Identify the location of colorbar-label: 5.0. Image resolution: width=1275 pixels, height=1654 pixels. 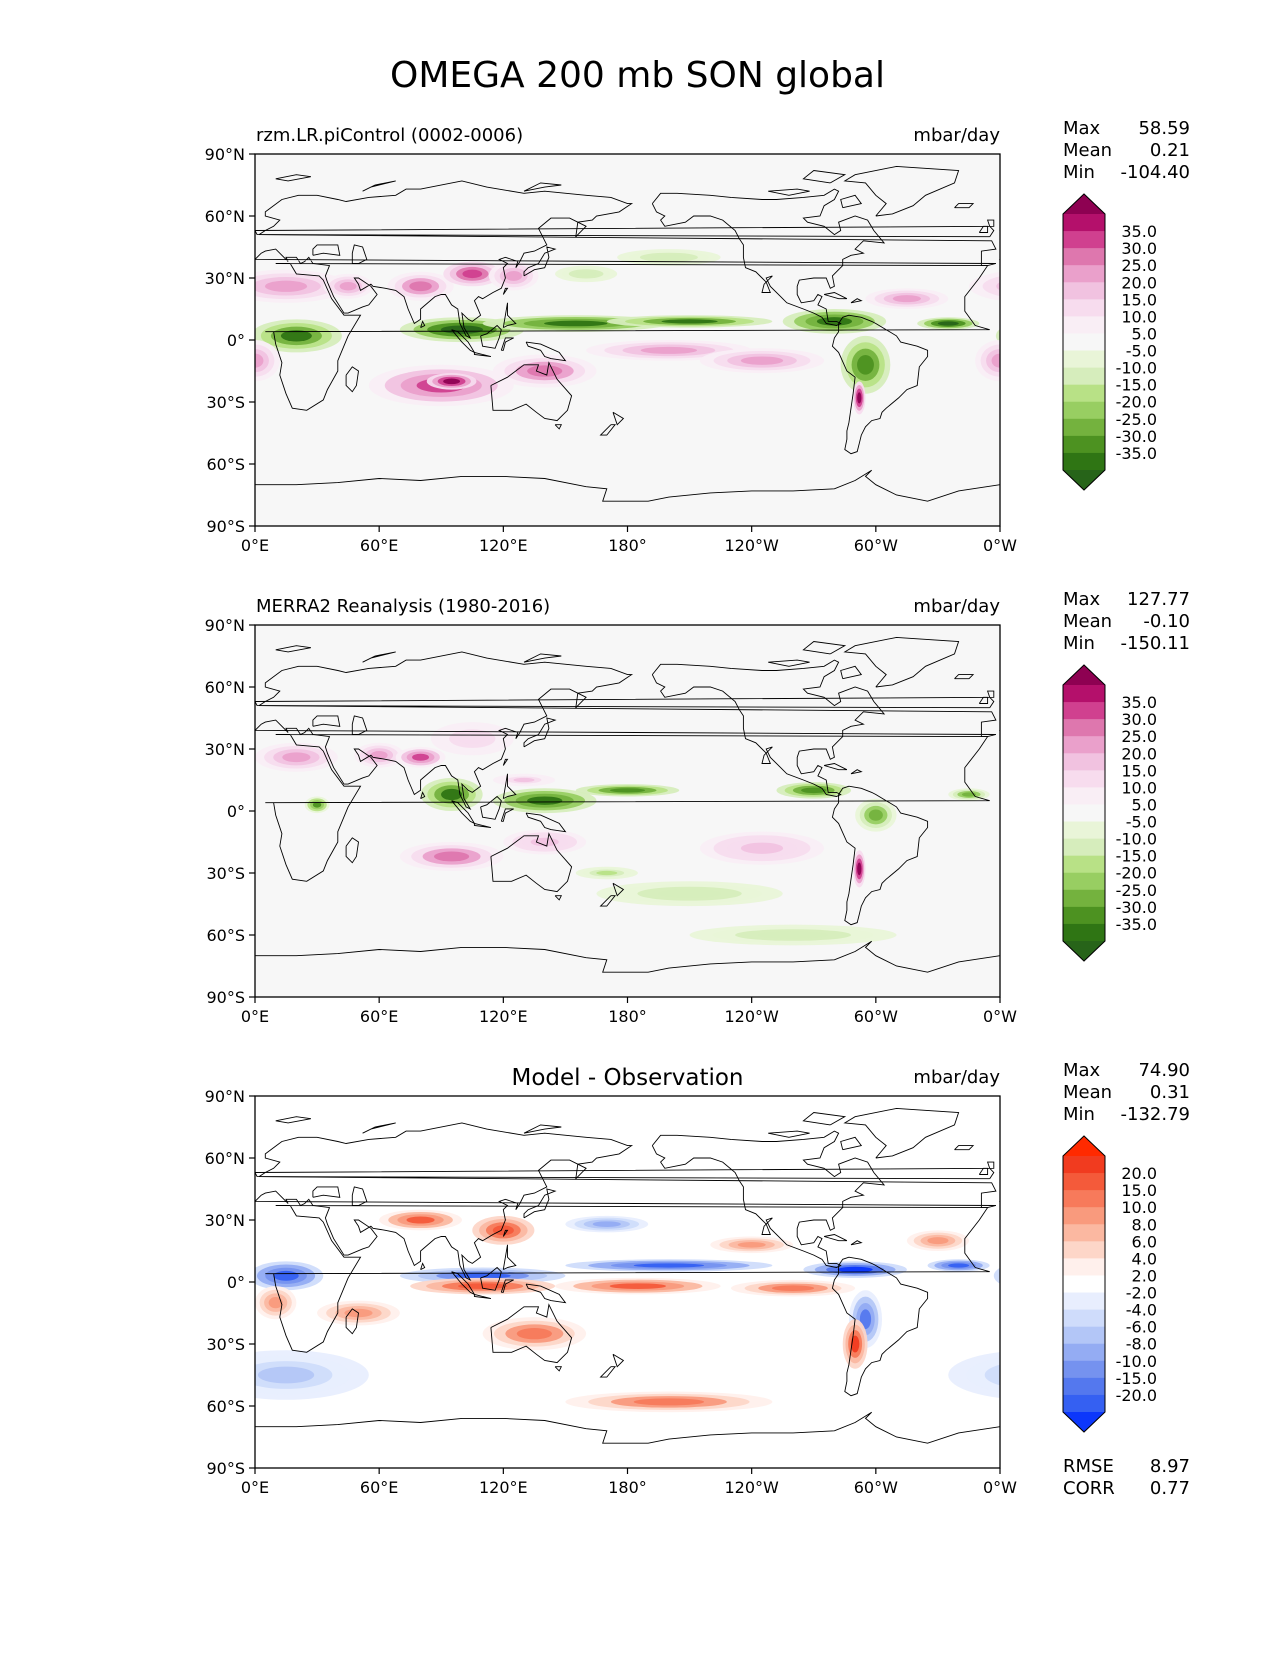
(1144, 333).